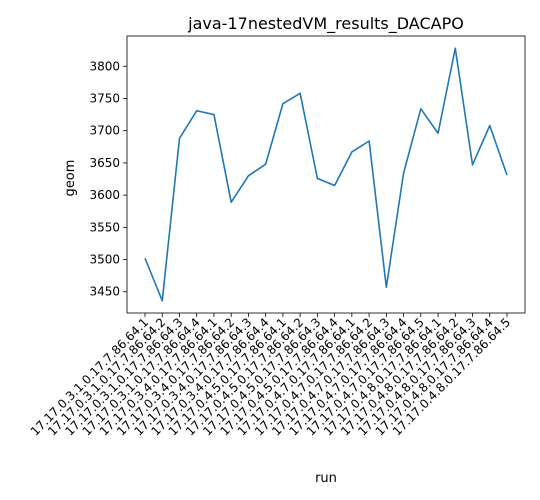 The height and width of the screenshot is (500, 540). What do you see at coordinates (104, 260) in the screenshot?
I see `y-tick-label: 3500` at bounding box center [104, 260].